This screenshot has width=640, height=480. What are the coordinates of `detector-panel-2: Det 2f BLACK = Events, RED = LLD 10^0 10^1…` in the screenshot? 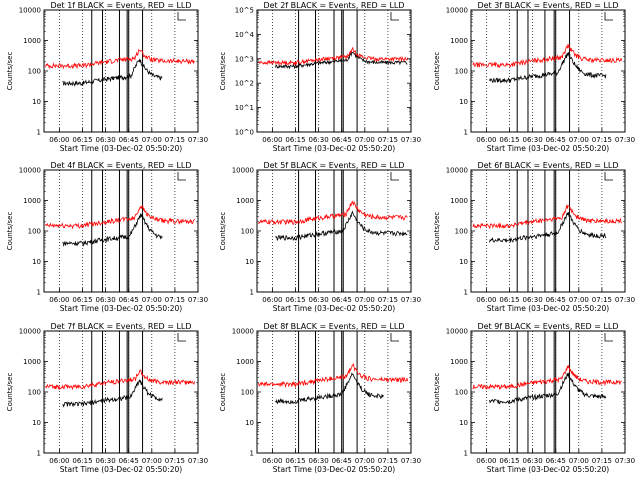 It's located at (320, 77).